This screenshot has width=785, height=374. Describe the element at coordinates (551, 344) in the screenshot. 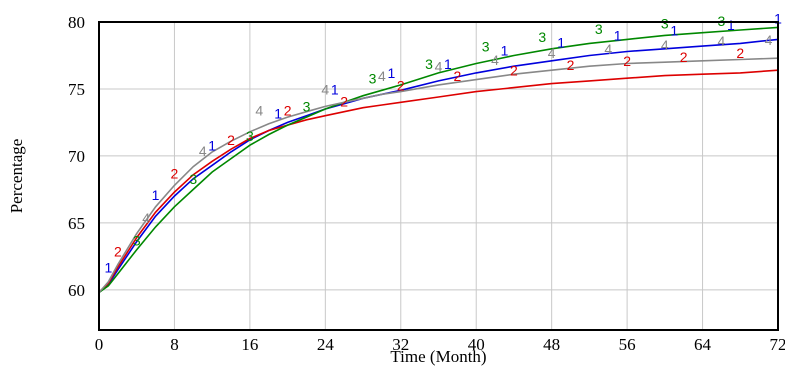

I see `x-tick-label: 48` at that location.